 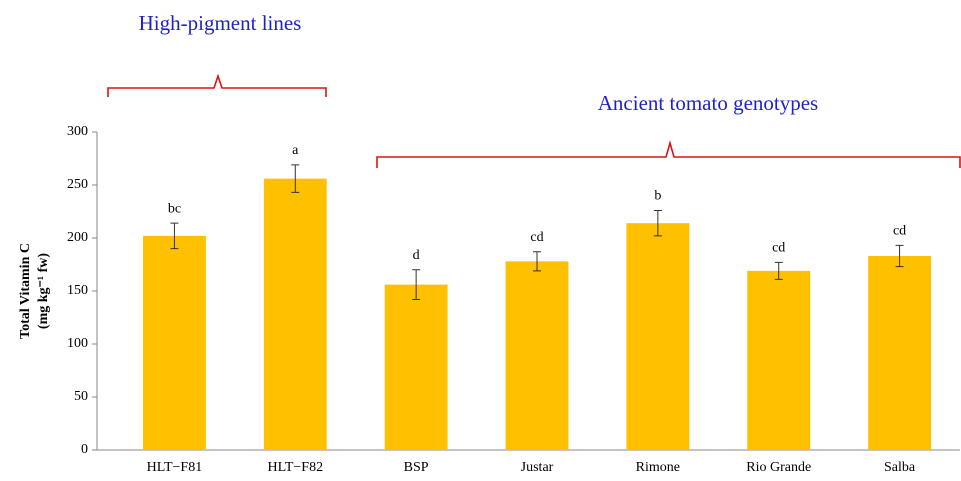 I want to click on y-tick-label: 50, so click(x=81, y=396).